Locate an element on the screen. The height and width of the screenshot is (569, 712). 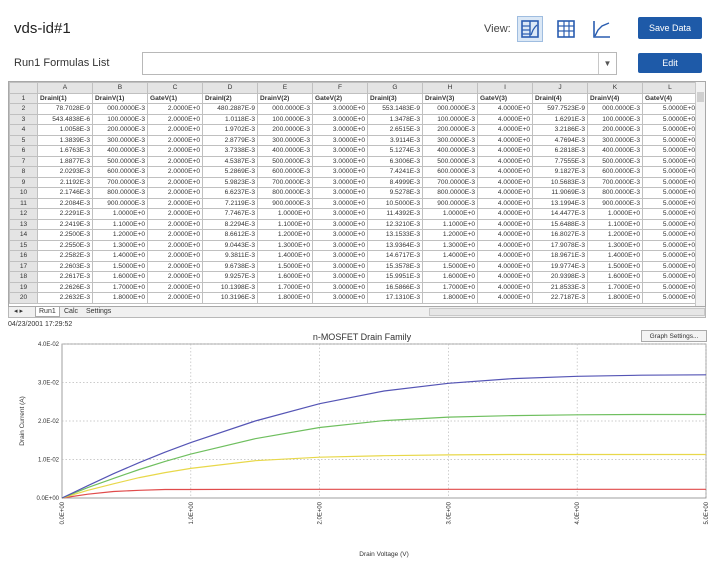
table-cell: 1.2000E+0 is located at coordinates (450, 235).